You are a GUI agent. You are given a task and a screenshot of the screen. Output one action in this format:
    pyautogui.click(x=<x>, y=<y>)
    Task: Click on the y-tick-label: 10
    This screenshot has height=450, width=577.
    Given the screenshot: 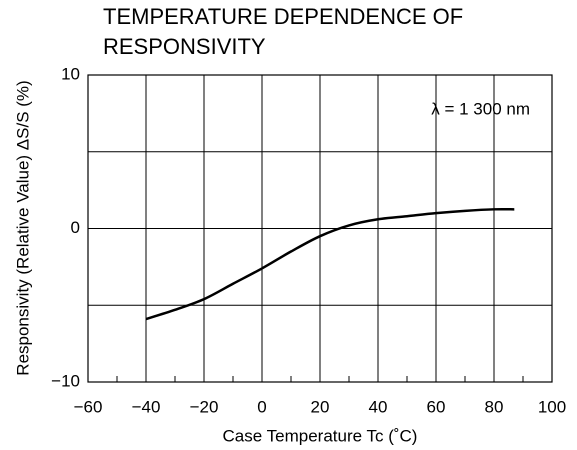 What is the action you would take?
    pyautogui.click(x=70, y=73)
    